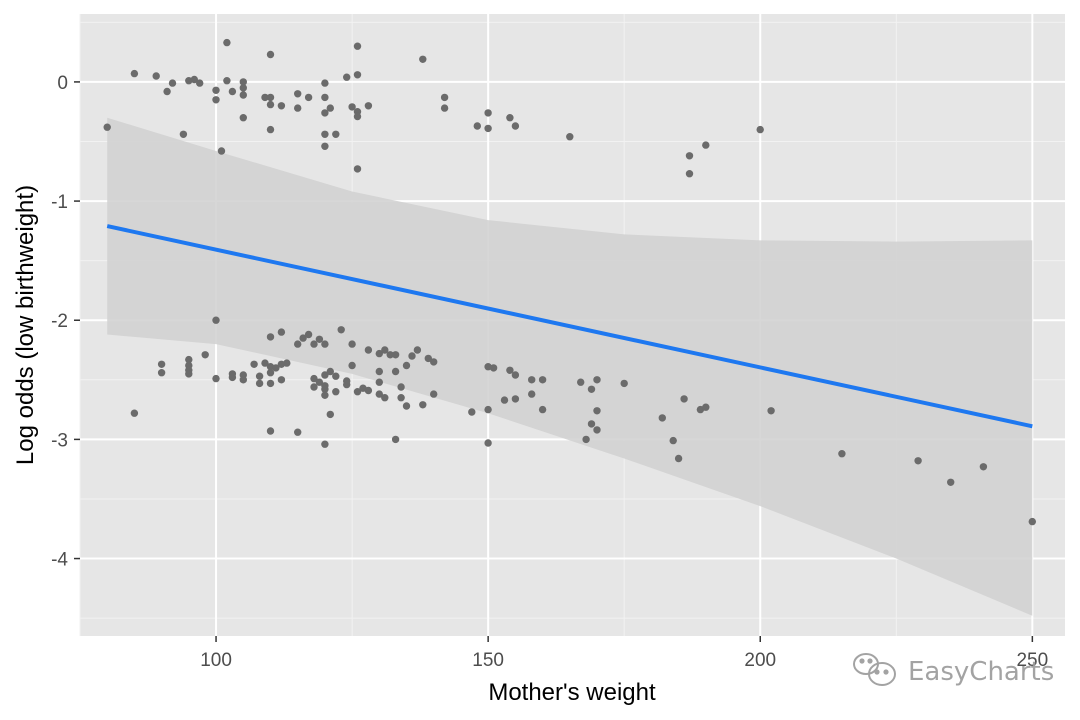 This screenshot has width=1080, height=720. I want to click on y-axis-title: Log odds (low birthweight), so click(25, 325).